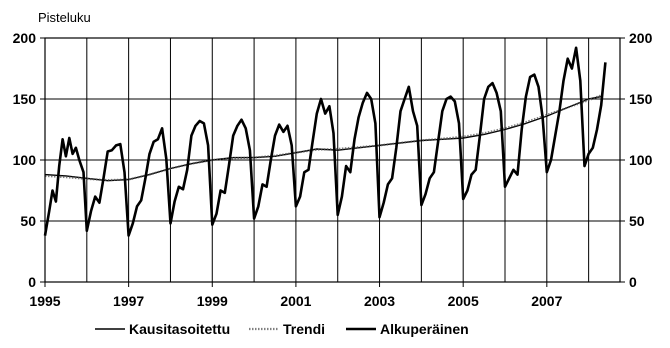 The height and width of the screenshot is (348, 670). What do you see at coordinates (64, 17) in the screenshot?
I see `y-axis-label: Pisteluku` at bounding box center [64, 17].